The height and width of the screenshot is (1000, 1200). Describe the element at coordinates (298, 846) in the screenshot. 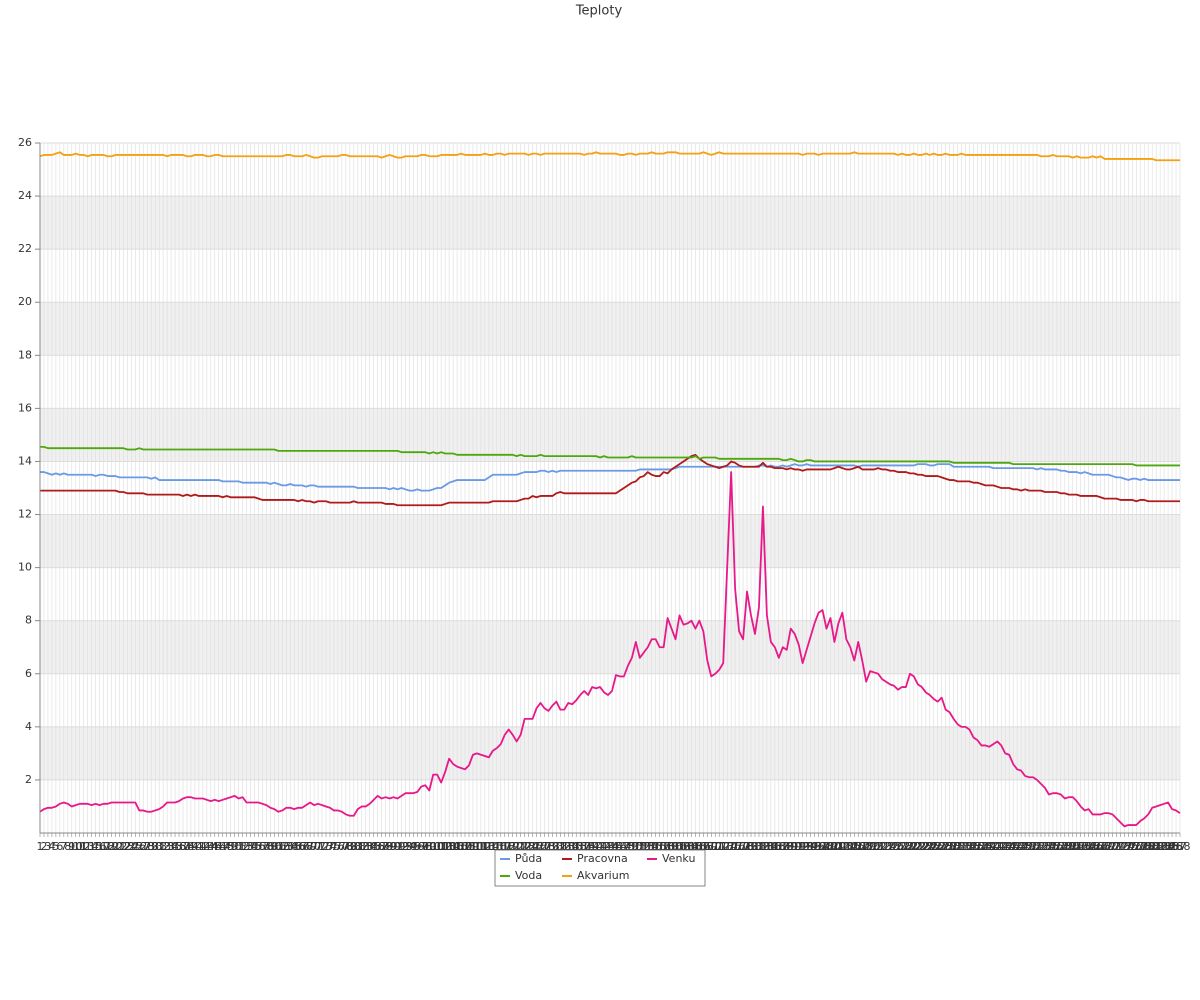

I see `x-tick-label: 66` at that location.